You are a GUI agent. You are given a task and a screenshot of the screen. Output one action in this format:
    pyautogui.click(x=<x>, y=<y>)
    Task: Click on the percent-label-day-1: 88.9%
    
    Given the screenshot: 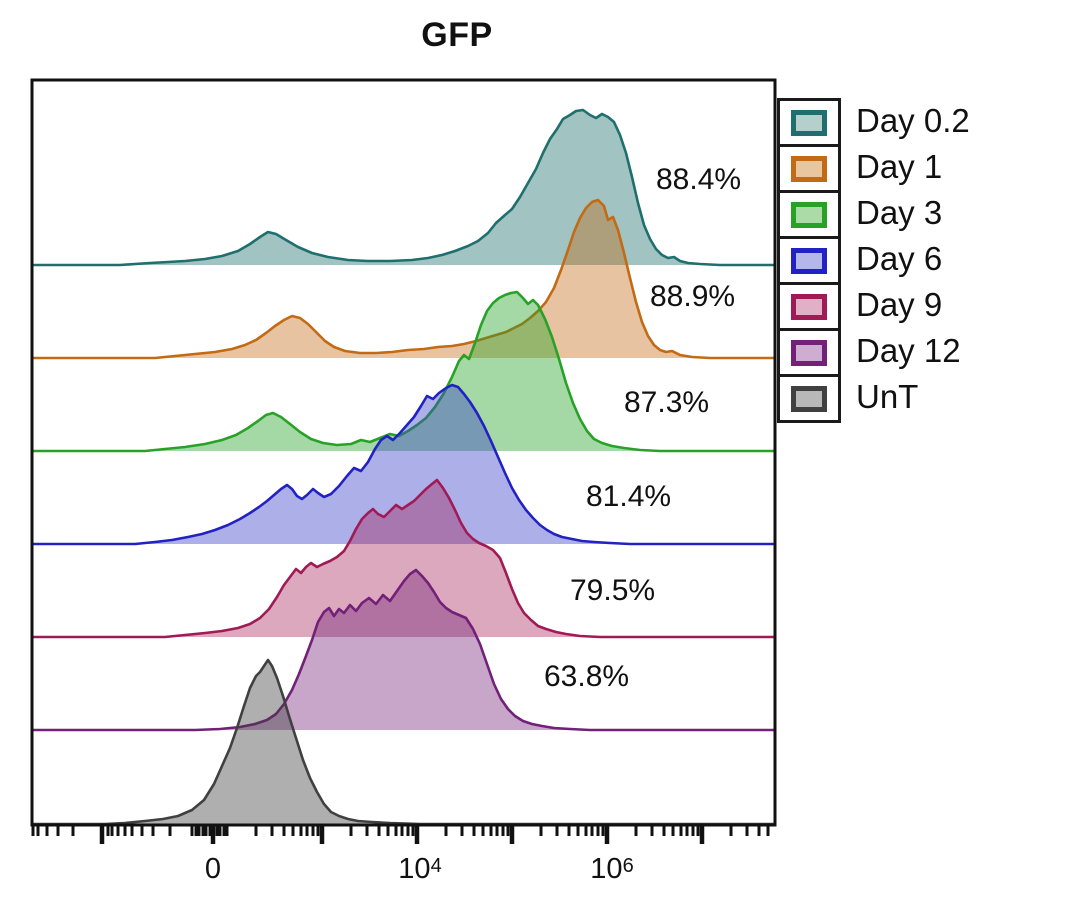 What is the action you would take?
    pyautogui.click(x=693, y=296)
    